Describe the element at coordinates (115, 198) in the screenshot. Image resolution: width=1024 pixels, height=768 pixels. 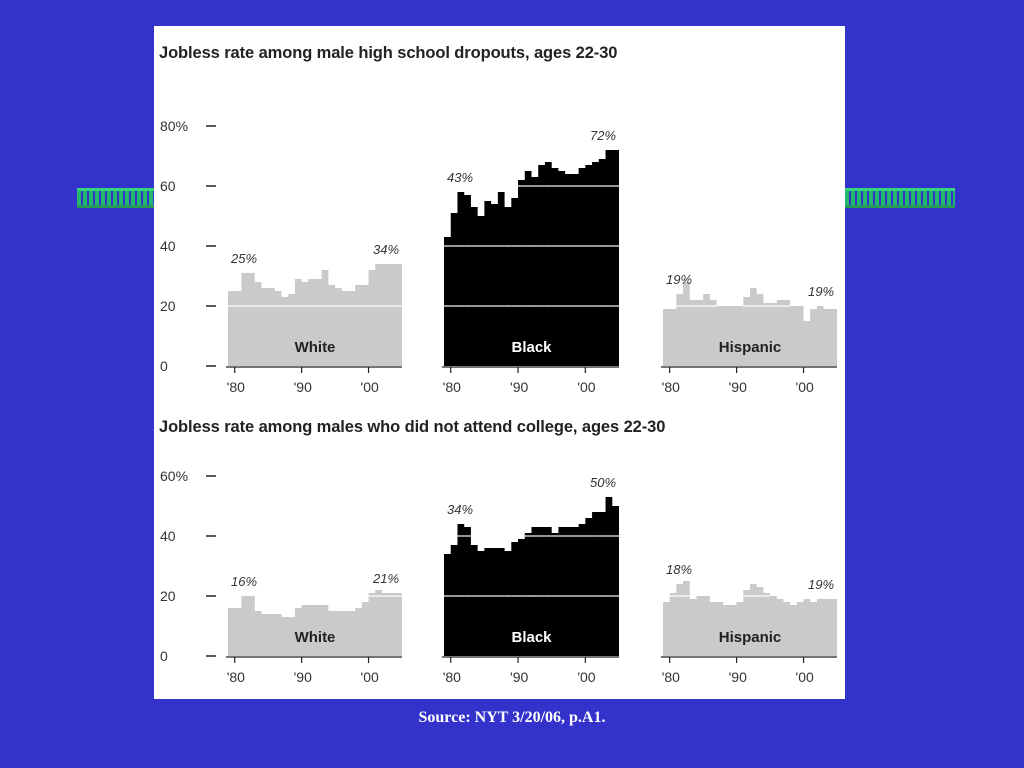
I see `decorative-stripe-left` at that location.